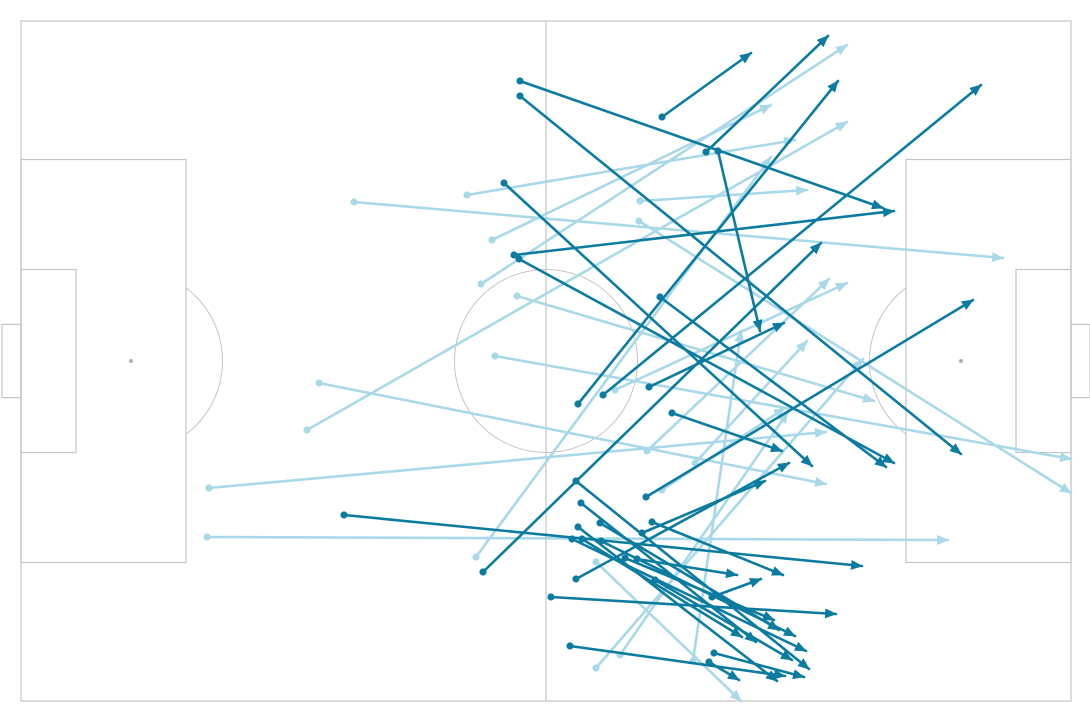  I want to click on centre-circle, so click(546, 361).